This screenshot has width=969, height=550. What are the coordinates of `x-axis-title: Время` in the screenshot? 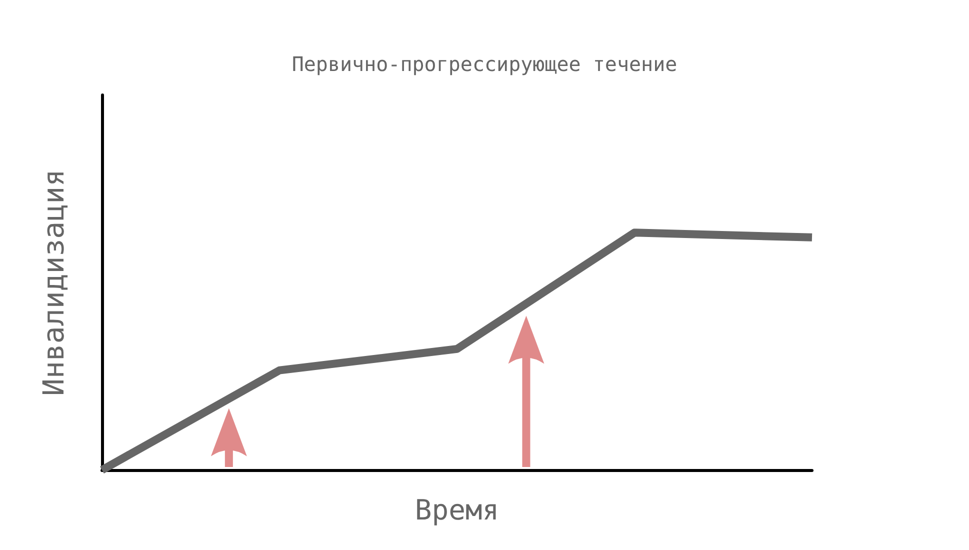 It's located at (457, 510).